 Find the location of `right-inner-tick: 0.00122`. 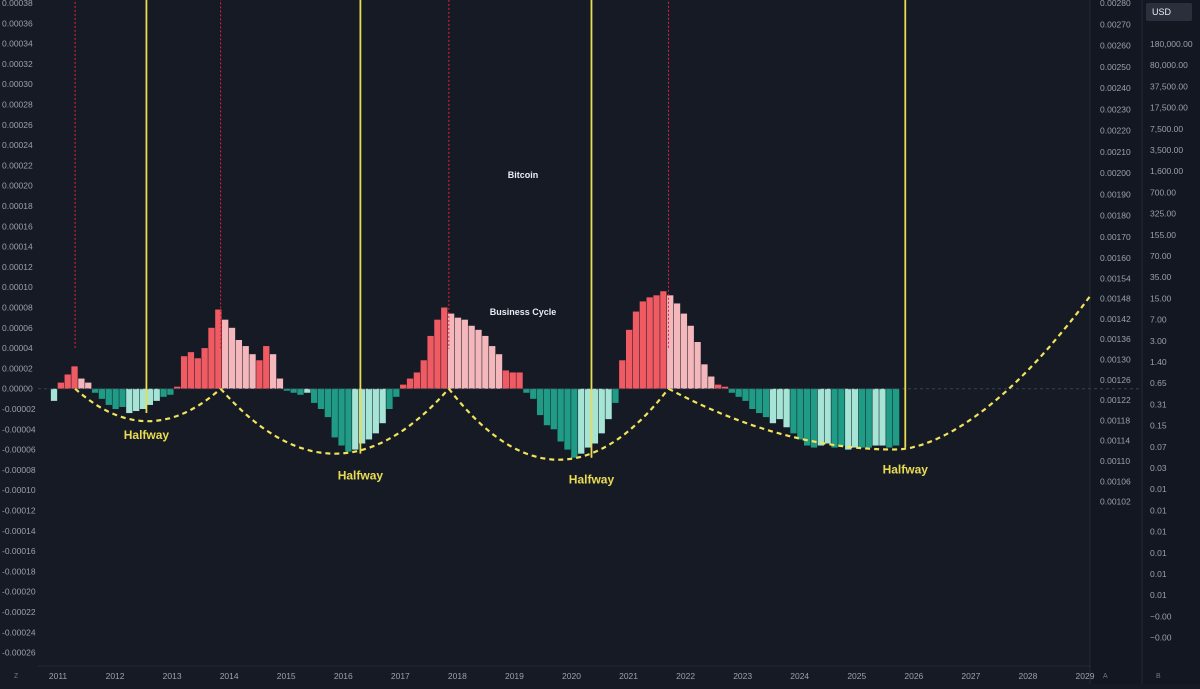

right-inner-tick: 0.00122 is located at coordinates (1115, 400).